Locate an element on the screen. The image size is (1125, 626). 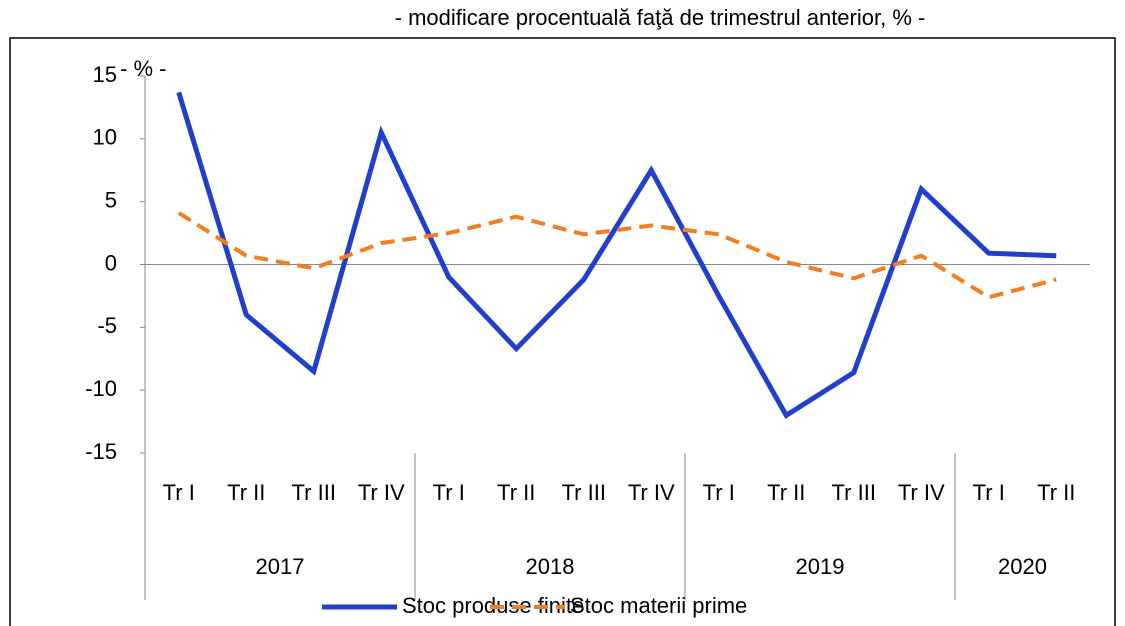
y-tick-label: -15 is located at coordinates (101, 451).